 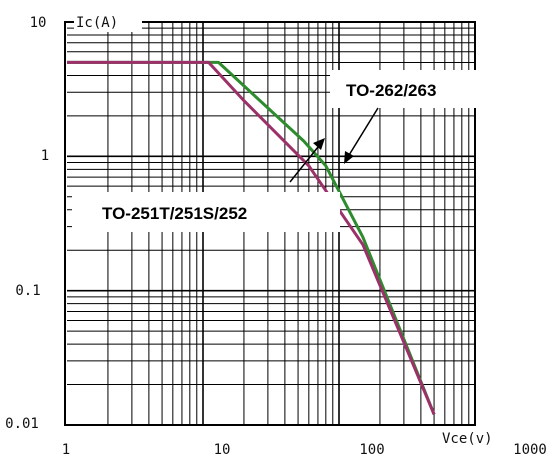 What do you see at coordinates (349, 157) in the screenshot?
I see `arrow-head-to262` at bounding box center [349, 157].